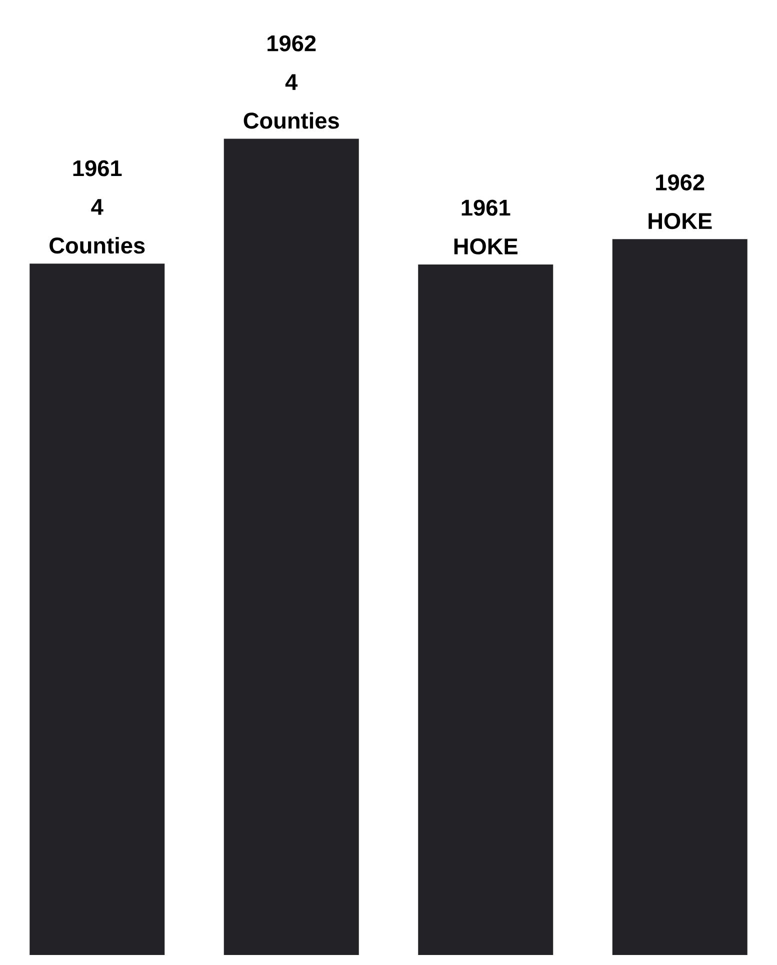  I want to click on x-tick-label: 1961 4 Counties, so click(97, 207).